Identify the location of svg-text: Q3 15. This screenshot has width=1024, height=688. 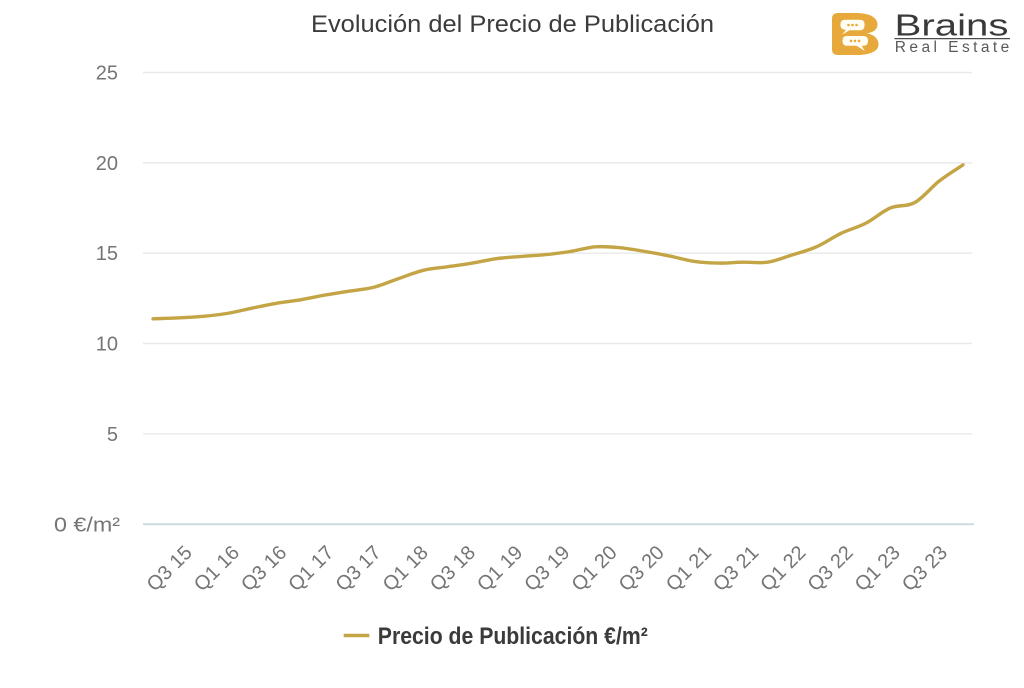
(170, 569).